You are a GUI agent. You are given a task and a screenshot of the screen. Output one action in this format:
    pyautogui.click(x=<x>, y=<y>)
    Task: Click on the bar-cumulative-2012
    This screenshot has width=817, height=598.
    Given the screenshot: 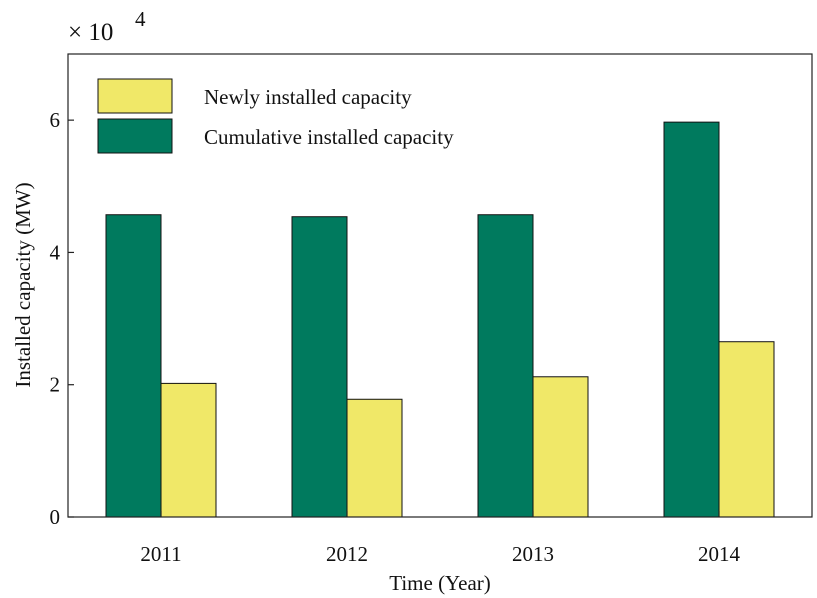 What is the action you would take?
    pyautogui.click(x=319, y=367)
    